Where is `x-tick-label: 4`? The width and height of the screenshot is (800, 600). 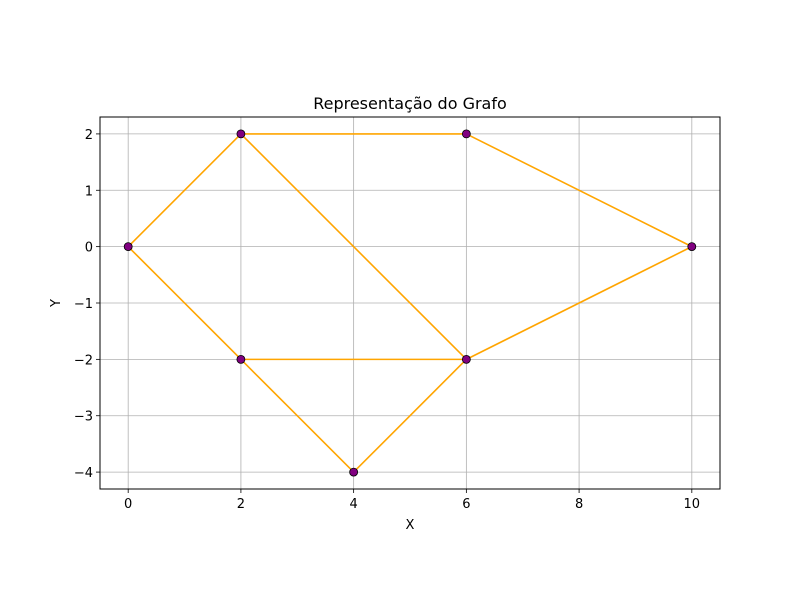
x-tick-label: 4 is located at coordinates (353, 504).